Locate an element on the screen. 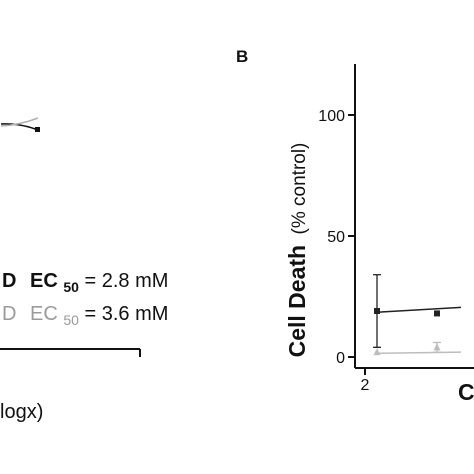 This screenshot has width=474, height=474. ec50-label-1: EC is located at coordinates (44, 281).